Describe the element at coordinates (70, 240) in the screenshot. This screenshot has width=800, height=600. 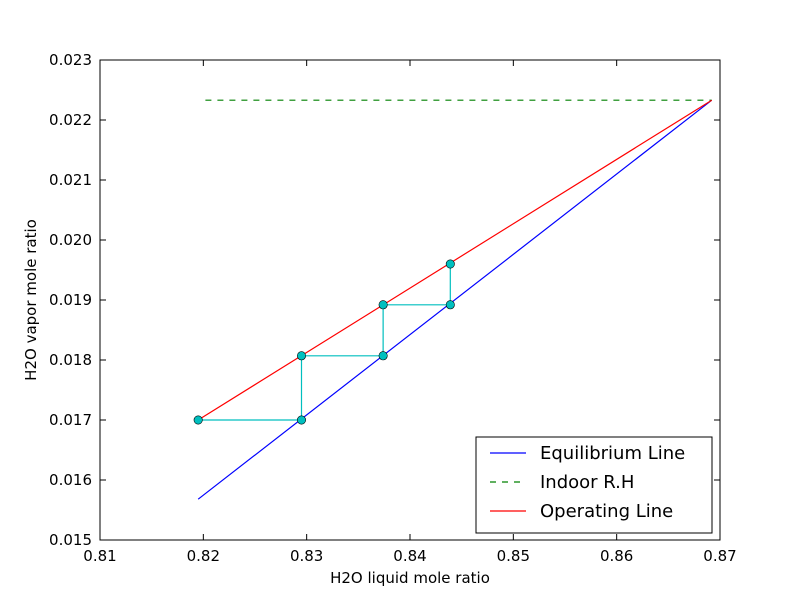
I see `y-tick-label: 0.020` at that location.